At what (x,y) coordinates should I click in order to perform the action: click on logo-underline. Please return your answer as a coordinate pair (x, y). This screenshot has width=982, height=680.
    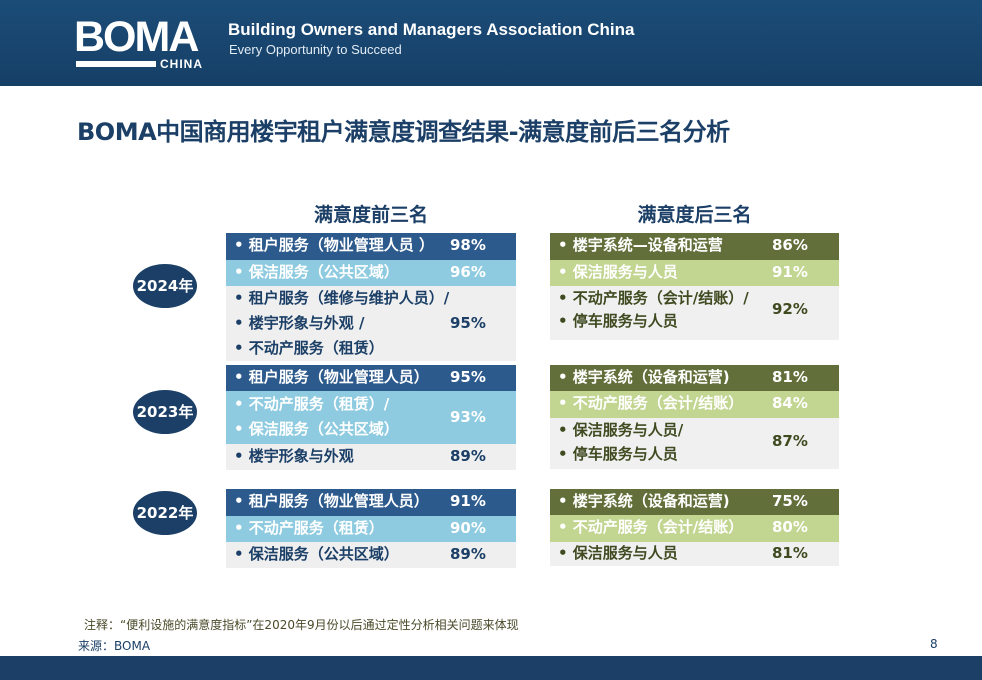
    Looking at the image, I should click on (116, 64).